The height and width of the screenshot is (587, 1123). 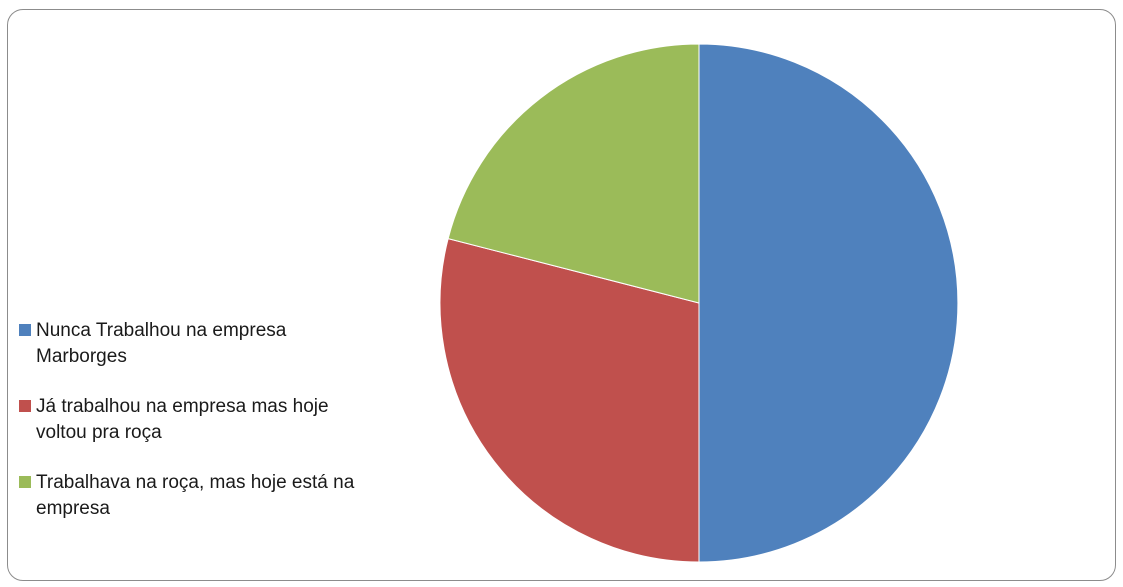 What do you see at coordinates (161, 343) in the screenshot?
I see `legend-label: Nunca Trabalhou na empresa Marborges` at bounding box center [161, 343].